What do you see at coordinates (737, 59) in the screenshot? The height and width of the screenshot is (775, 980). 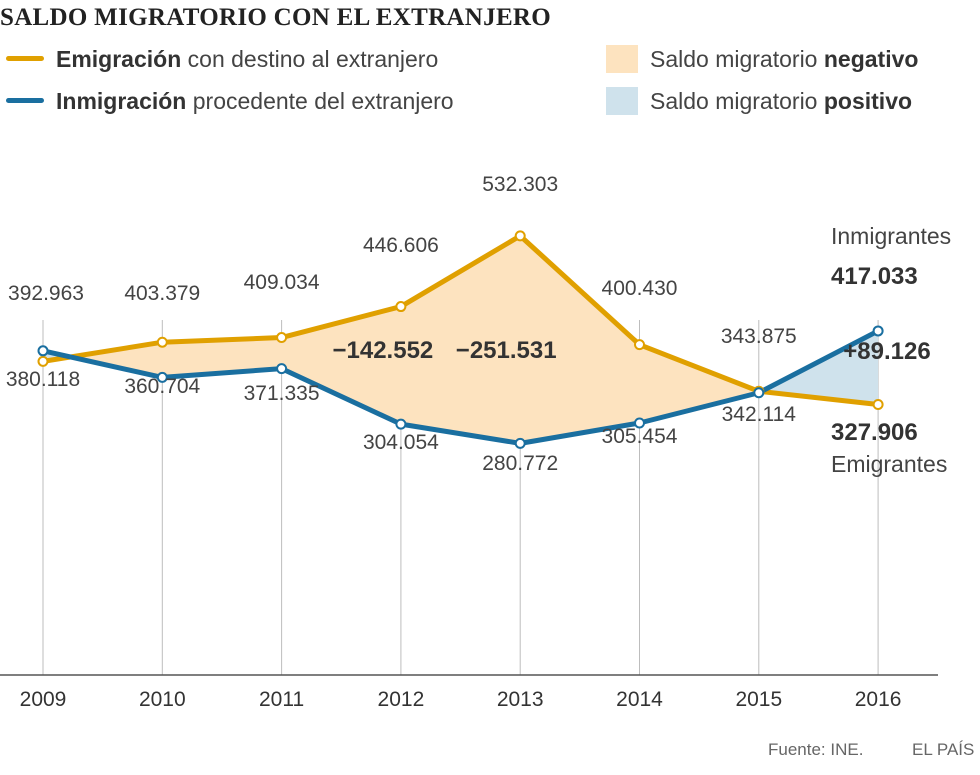 I see `legend-negative-text: Saldo migratorio` at bounding box center [737, 59].